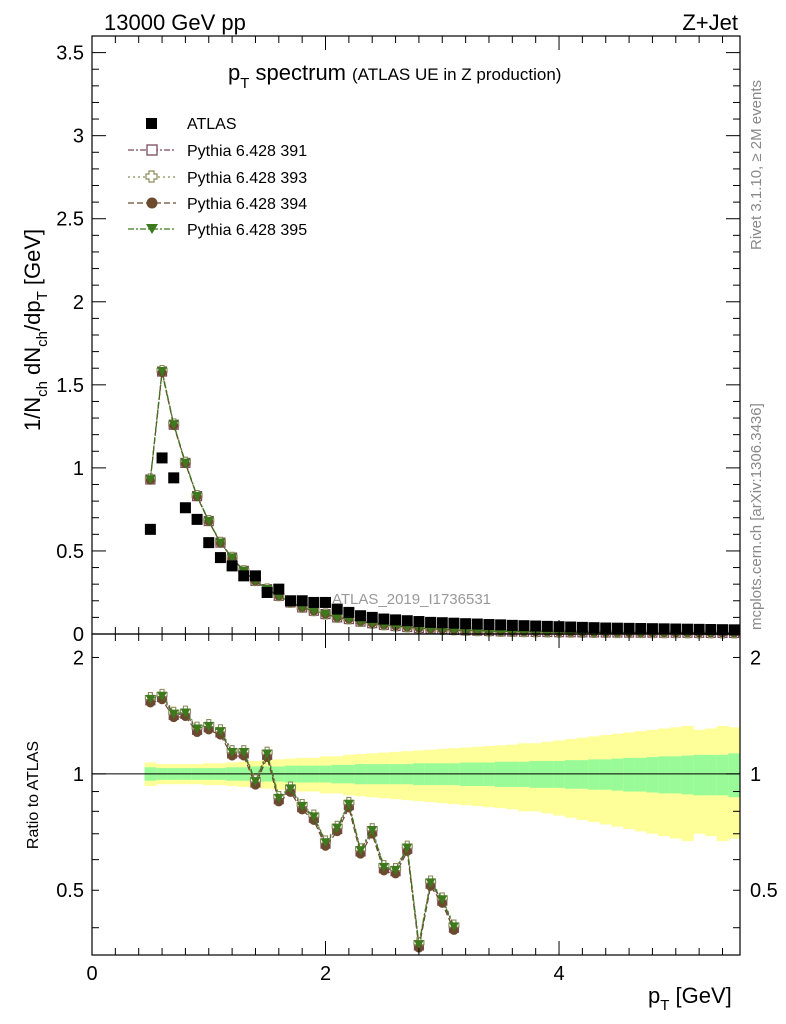  What do you see at coordinates (175, 22) in the screenshot?
I see `header-left: 13000 GeV pp` at bounding box center [175, 22].